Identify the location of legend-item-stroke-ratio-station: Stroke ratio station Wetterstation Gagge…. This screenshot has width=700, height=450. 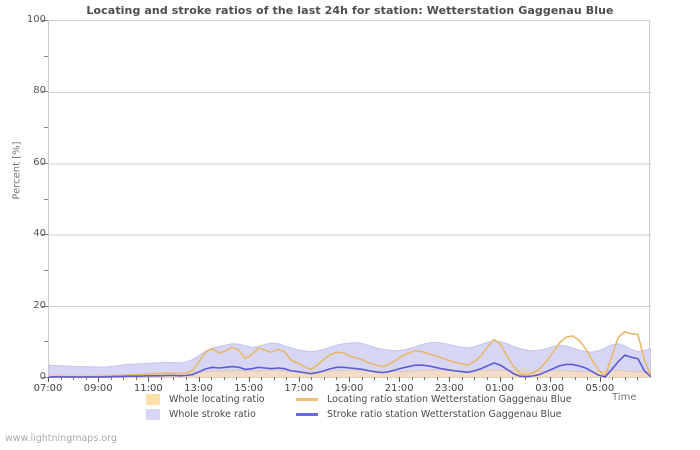
(429, 414).